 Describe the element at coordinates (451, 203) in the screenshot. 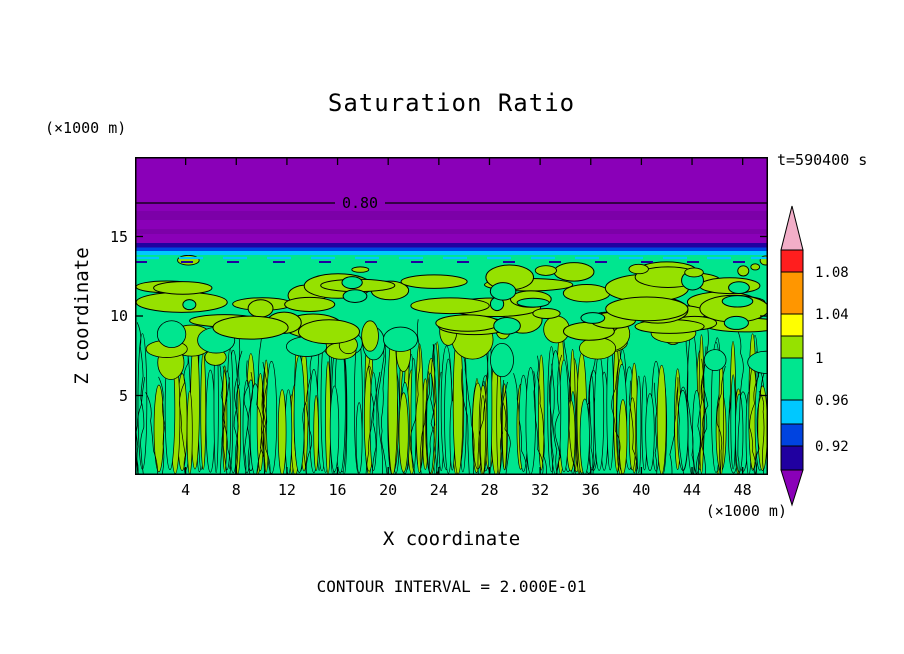

I see `contour-080: 0.80` at that location.